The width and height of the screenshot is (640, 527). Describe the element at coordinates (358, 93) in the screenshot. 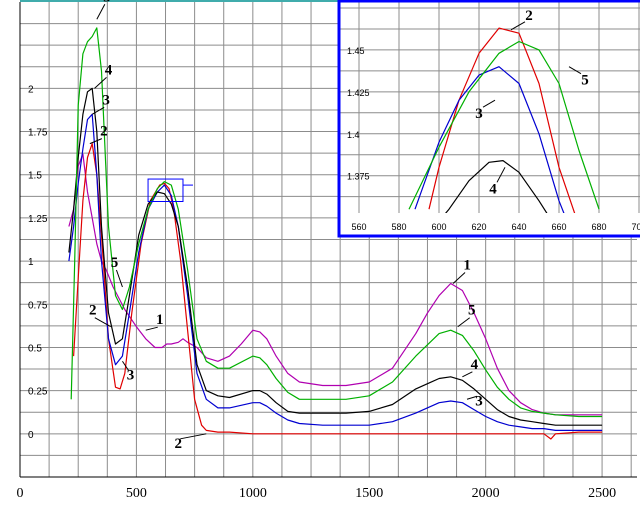

I see `inset-y-tick-label: 1.425` at that location.